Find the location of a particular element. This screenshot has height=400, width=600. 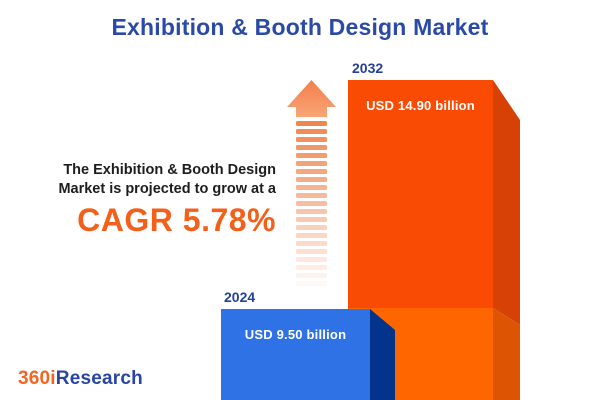

growth-arrow-icon is located at coordinates (311, 186).